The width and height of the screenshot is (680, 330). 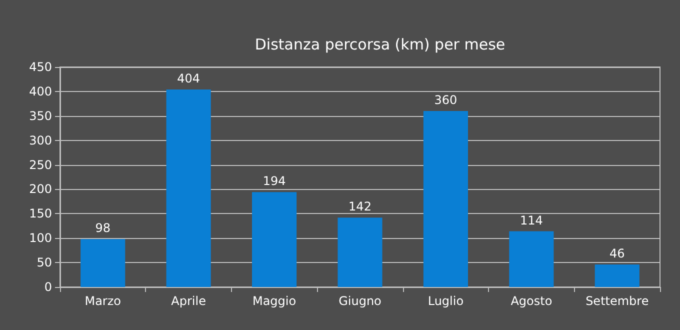 I want to click on x-tick-label: Agosto, so click(x=531, y=301).